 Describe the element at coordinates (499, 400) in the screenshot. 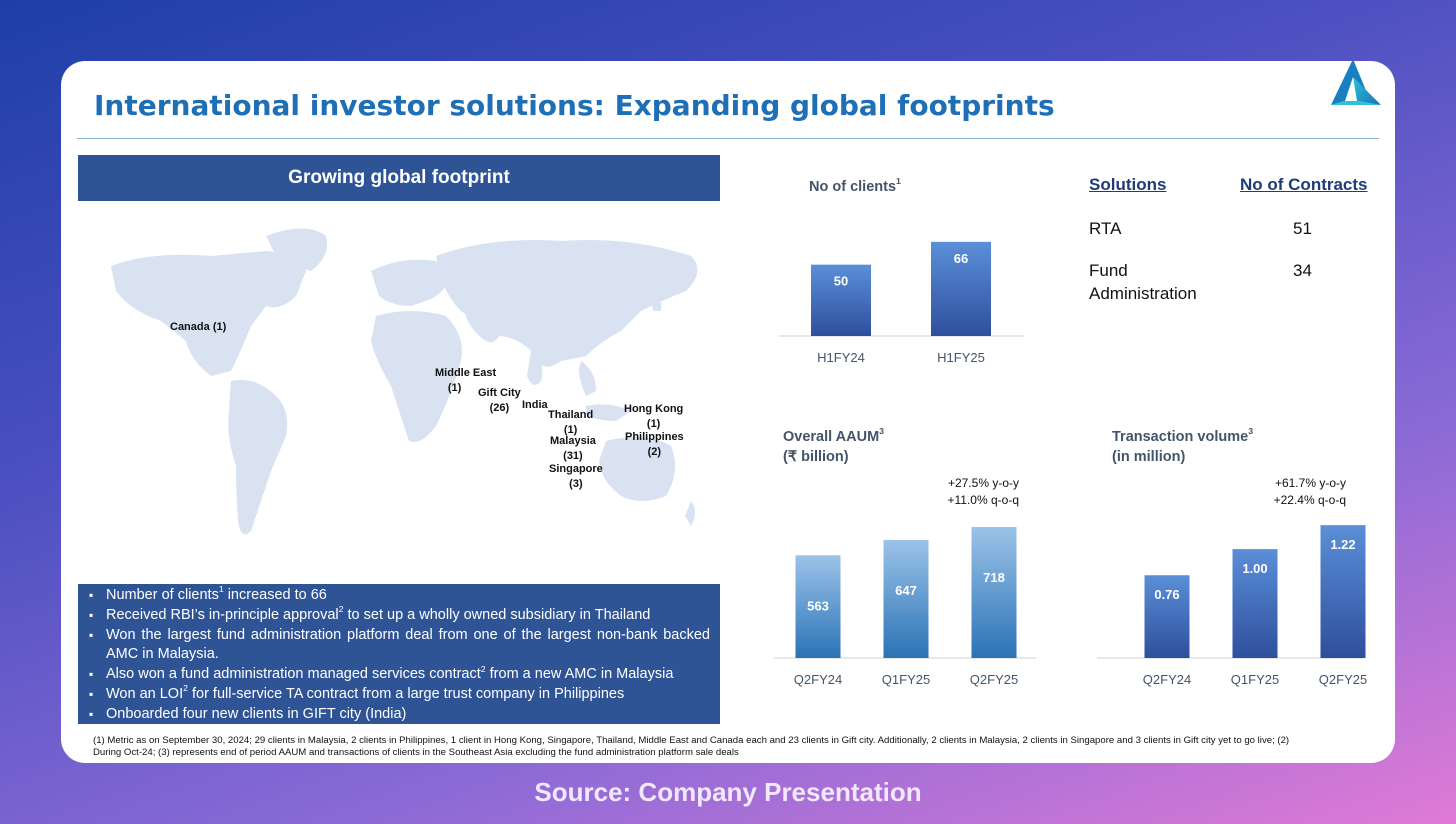

I see `map-label-gift-city: Gift City (26)` at that location.